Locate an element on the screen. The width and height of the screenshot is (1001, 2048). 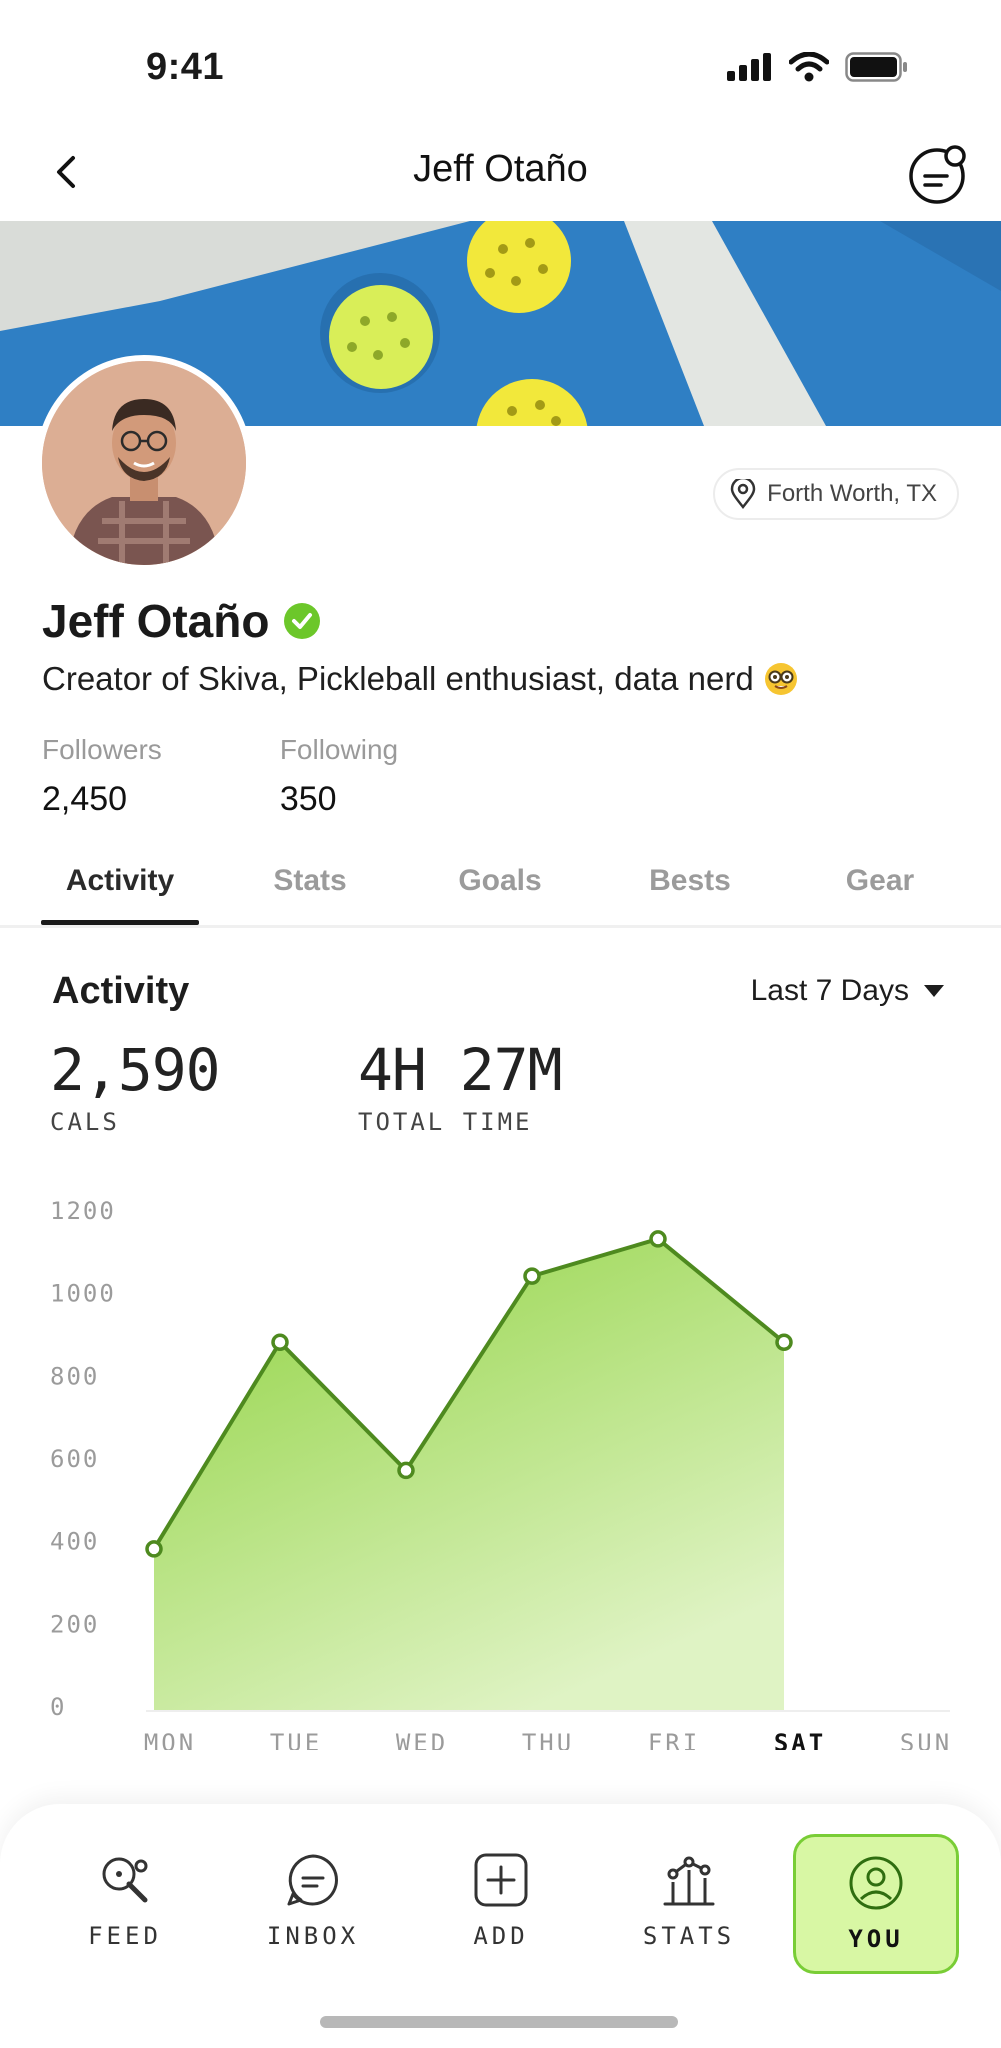
x-tick-label: SAT is located at coordinates (800, 1739).